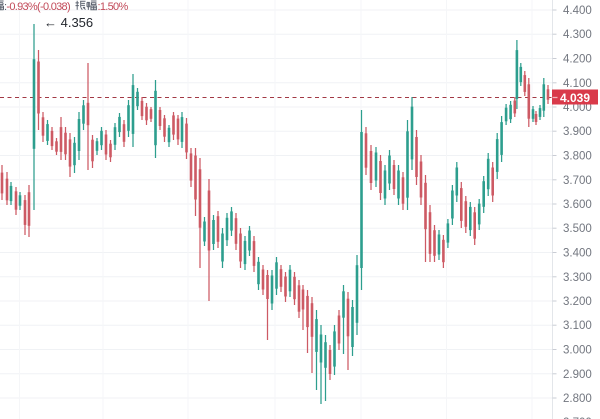 The height and width of the screenshot is (419, 600). What do you see at coordinates (577, 84) in the screenshot?
I see `svg-text: 4.100` at bounding box center [577, 84].